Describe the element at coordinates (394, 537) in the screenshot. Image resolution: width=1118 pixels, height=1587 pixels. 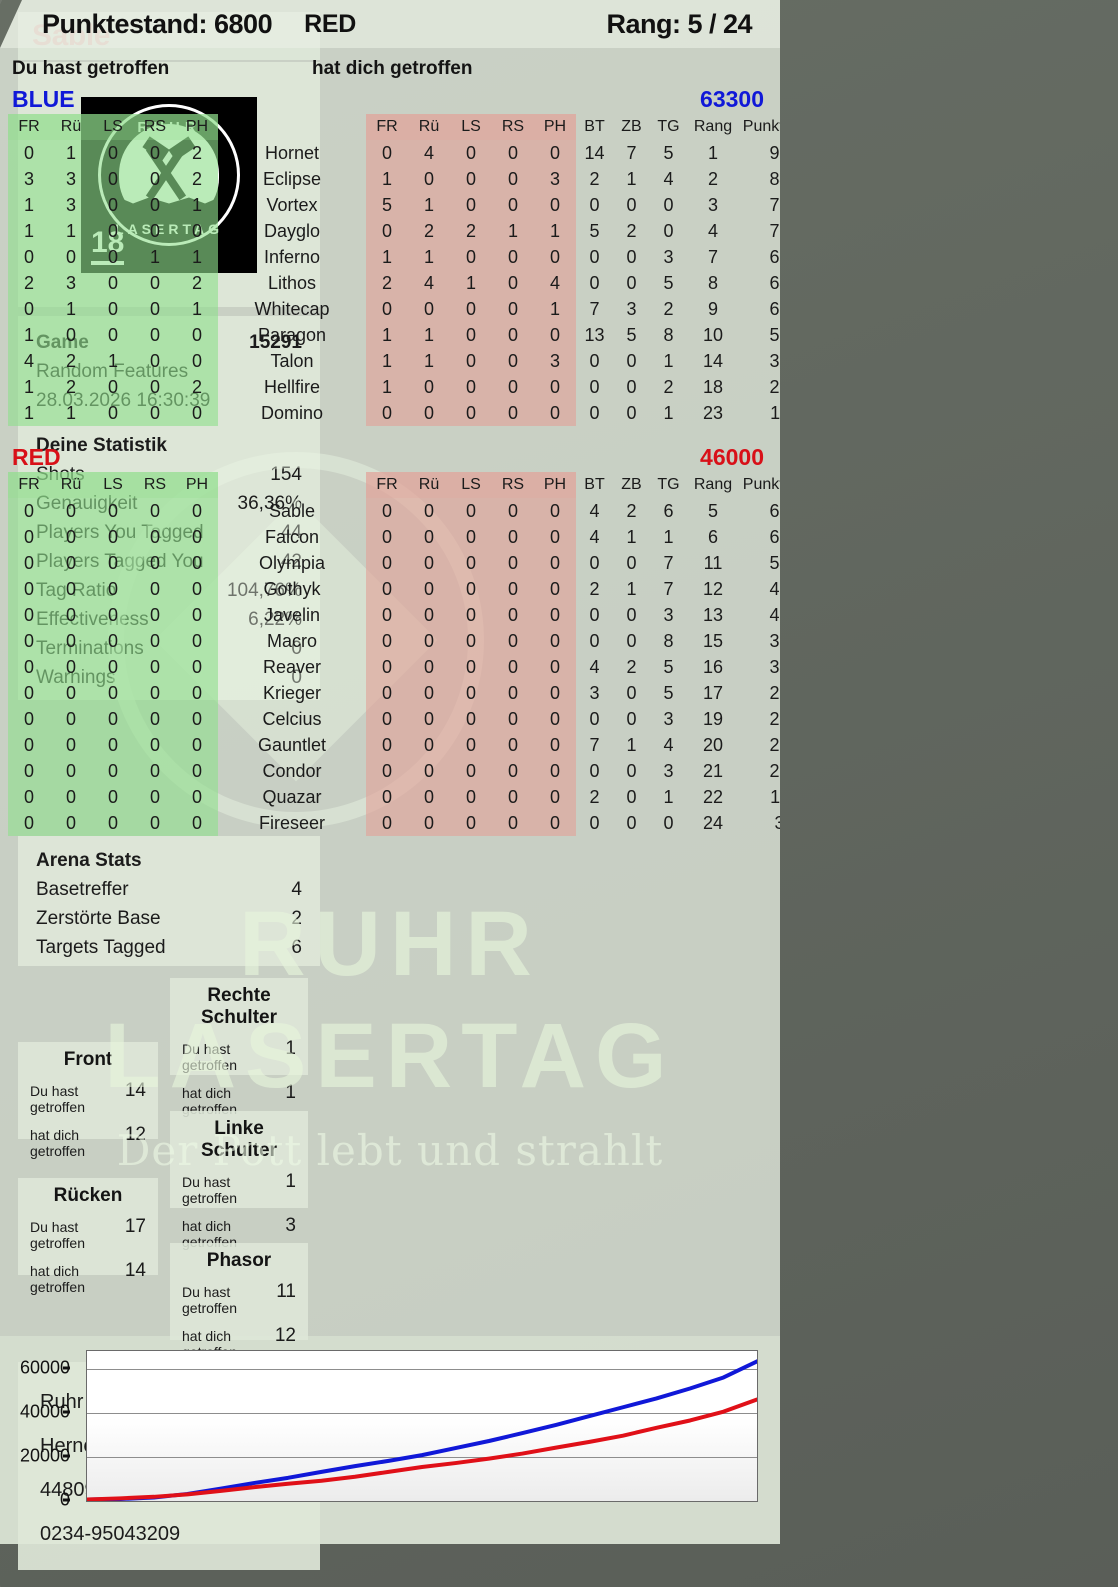
I see `table-row: 00000Falcon0000041166800` at that location.